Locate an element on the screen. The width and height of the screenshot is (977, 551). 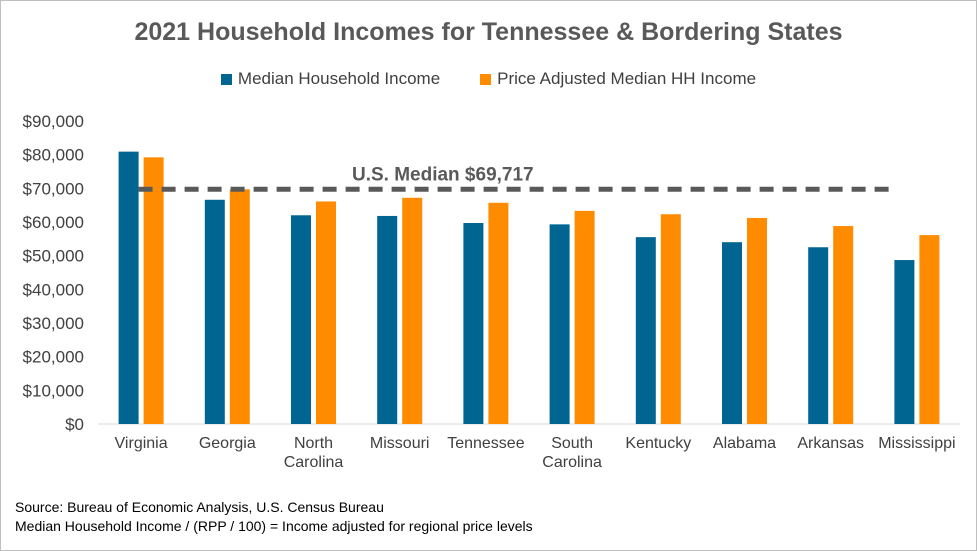
x-tick-label: South is located at coordinates (572, 443).